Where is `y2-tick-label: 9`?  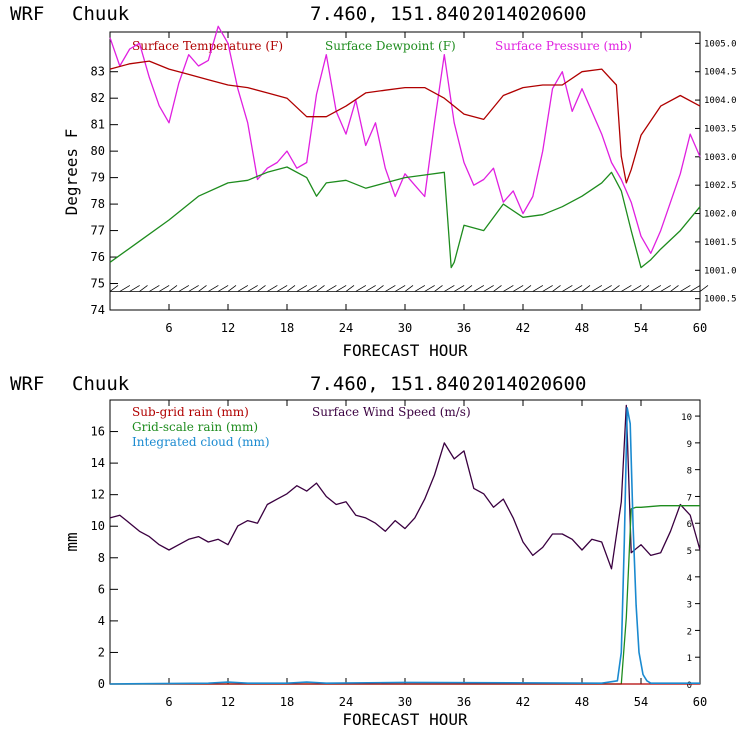 y2-tick-label: 9 is located at coordinates (689, 445).